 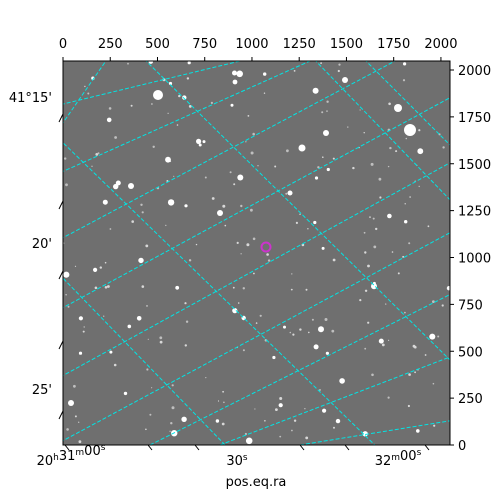 I want to click on right-tick-label: 250, so click(x=470, y=399).